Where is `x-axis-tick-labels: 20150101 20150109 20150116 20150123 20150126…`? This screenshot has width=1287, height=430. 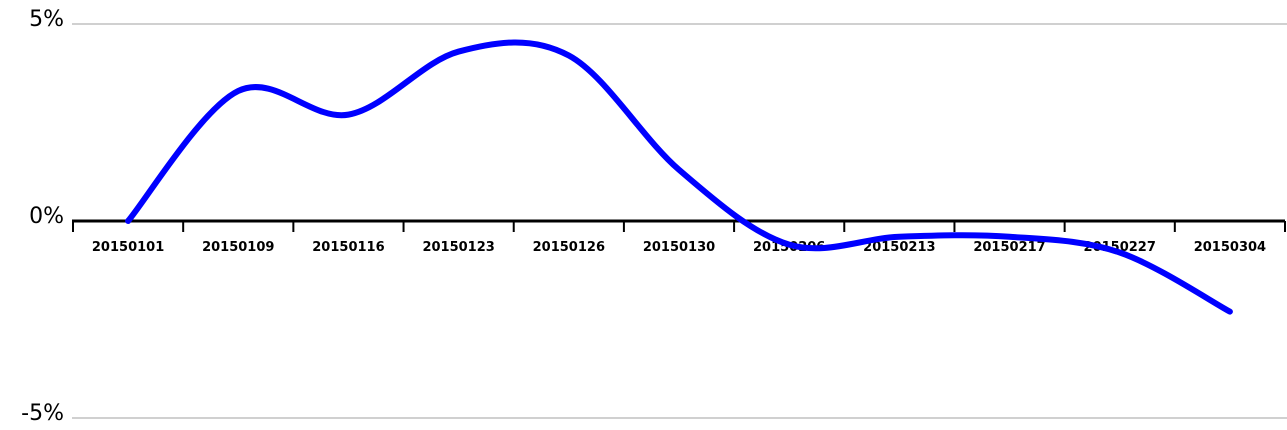
x-axis-tick-labels: 20150101 20150109 20150116 20150123 20150126… is located at coordinates (679, 247).